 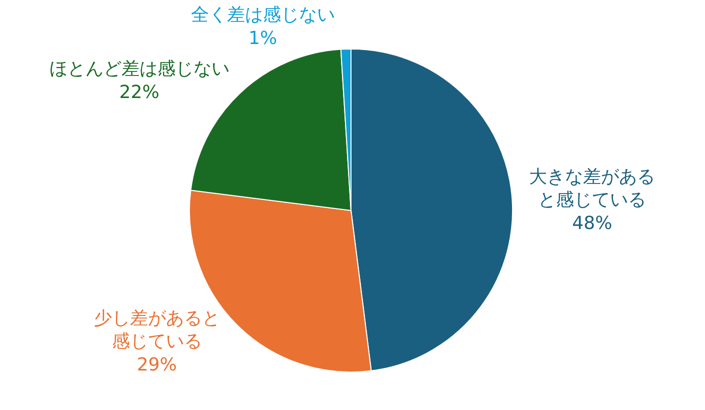 What do you see at coordinates (592, 223) in the screenshot?
I see `data-label: 48%` at bounding box center [592, 223].